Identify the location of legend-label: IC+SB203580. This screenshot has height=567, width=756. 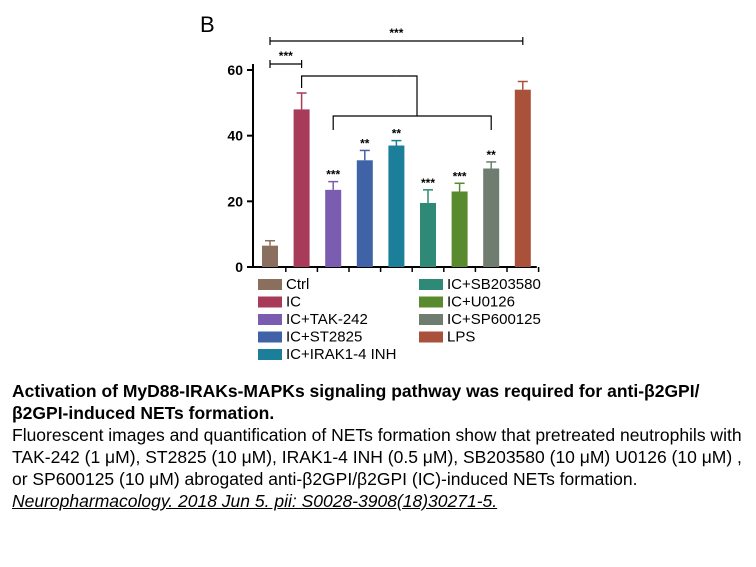
(494, 284).